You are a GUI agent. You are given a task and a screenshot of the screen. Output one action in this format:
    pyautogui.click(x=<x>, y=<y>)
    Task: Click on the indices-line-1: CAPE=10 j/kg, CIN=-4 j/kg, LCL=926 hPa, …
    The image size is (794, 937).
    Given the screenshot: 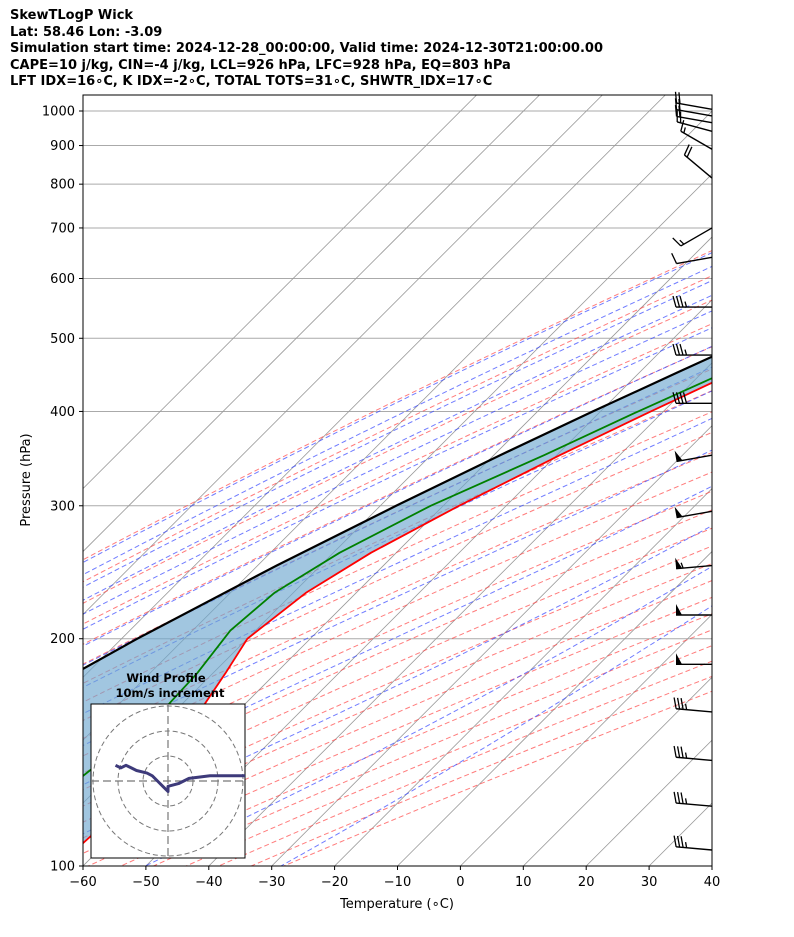 What is the action you would take?
    pyautogui.click(x=260, y=65)
    